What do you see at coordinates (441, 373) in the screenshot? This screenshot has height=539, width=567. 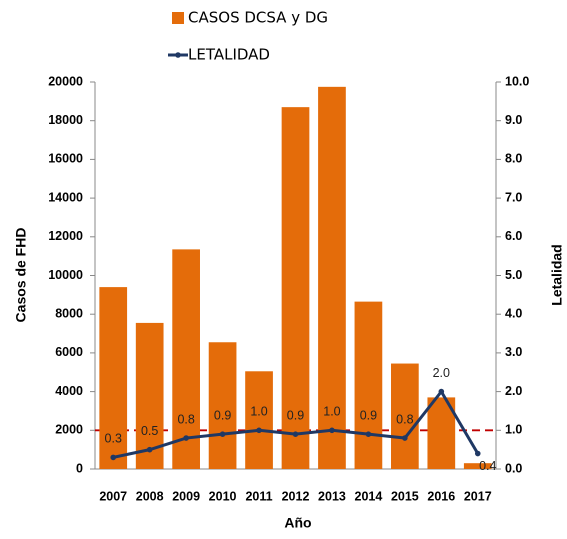 I see `data-label: 2.0` at bounding box center [441, 373].